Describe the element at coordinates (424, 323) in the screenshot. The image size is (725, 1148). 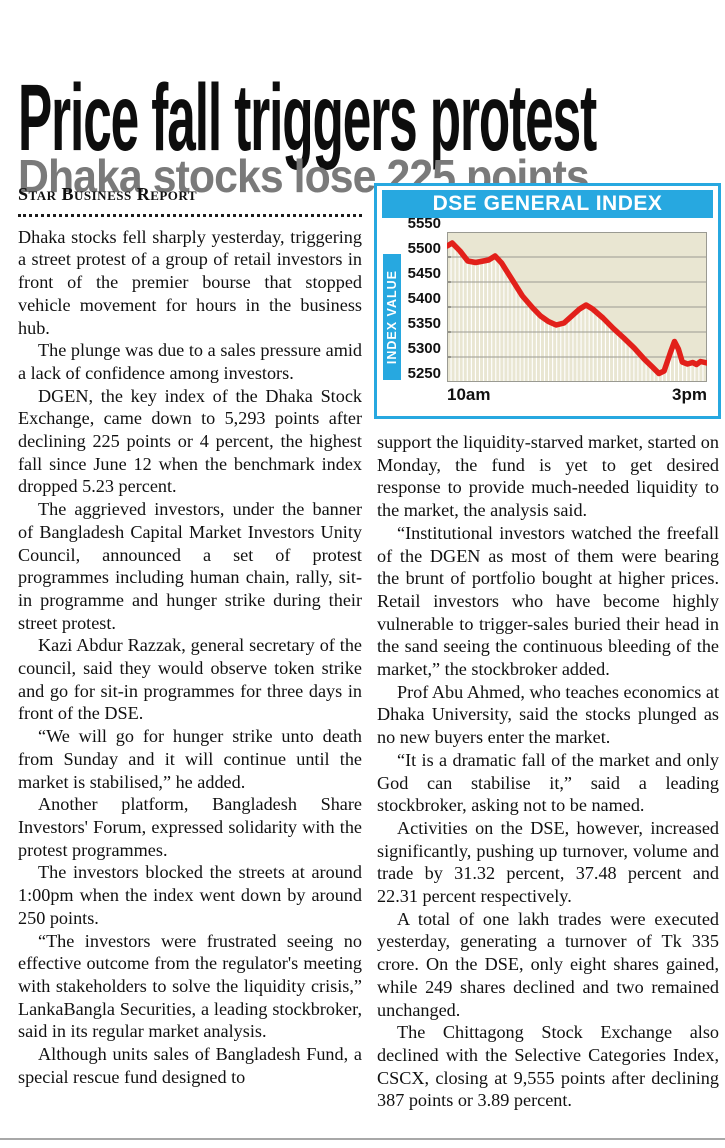
I see `y-tick: 5350` at that location.